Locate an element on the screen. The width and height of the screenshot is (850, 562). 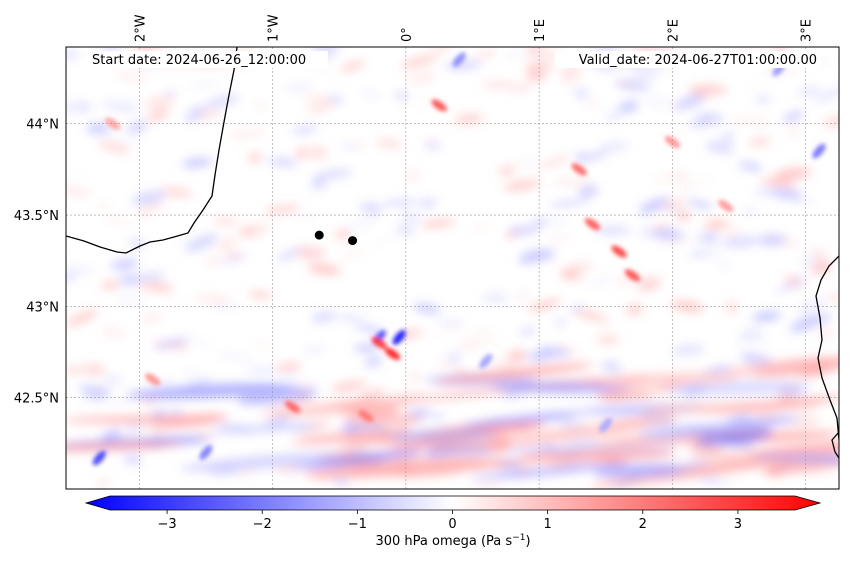
colorbar: −3 −2 −1 0 1 2 3 300 hPa omega (Pa s−1) is located at coordinates (453, 522).